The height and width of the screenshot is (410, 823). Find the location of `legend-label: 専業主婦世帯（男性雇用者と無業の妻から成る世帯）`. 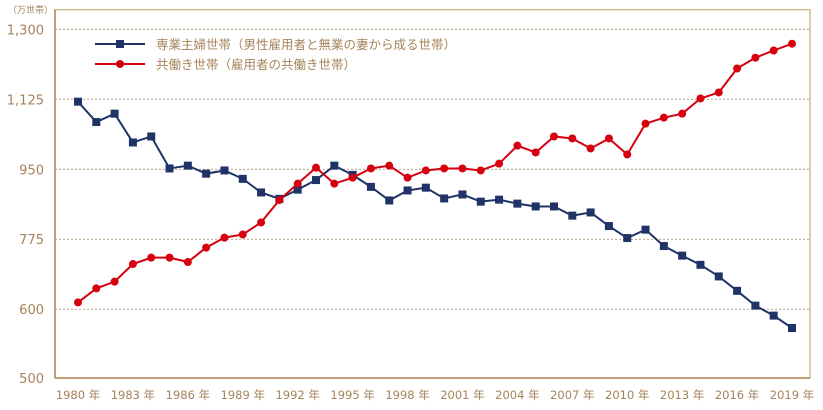

legend-label: 専業主婦世帯（男性雇用者と無業の妻から成る世帯） is located at coordinates (306, 44).